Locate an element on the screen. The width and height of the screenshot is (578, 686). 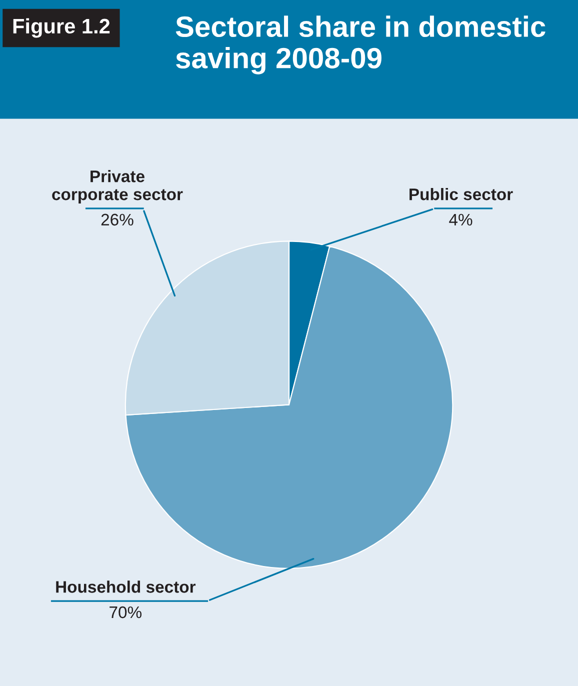
caption: Figure 1.2 is located at coordinates (61, 28).